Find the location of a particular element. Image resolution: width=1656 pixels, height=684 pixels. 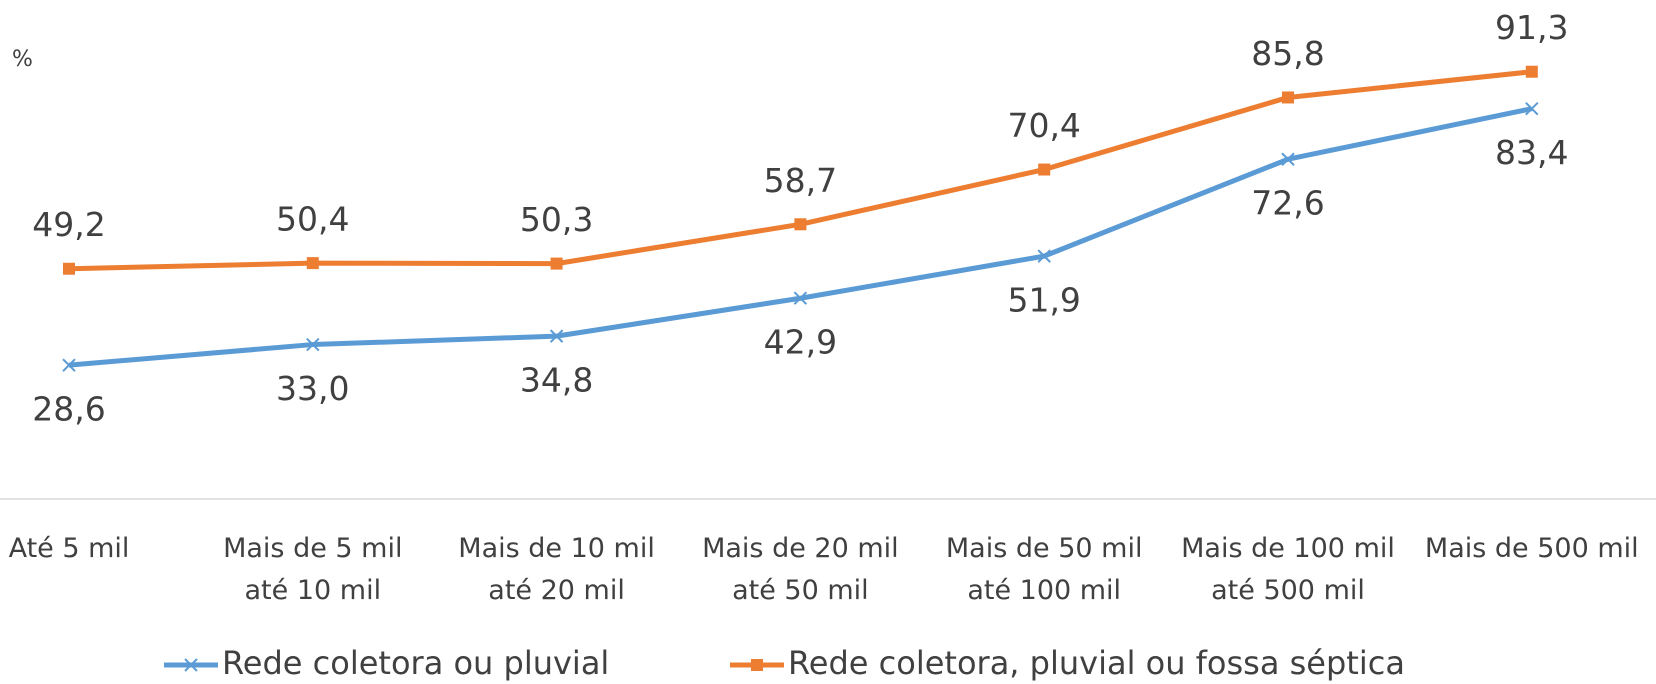

data-label: 72,6 is located at coordinates (1287, 203).